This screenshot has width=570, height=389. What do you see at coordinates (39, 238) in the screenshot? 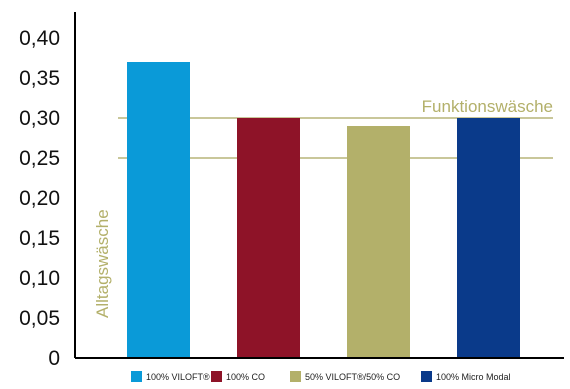
I see `y-tick-label: 0,15` at bounding box center [39, 238].